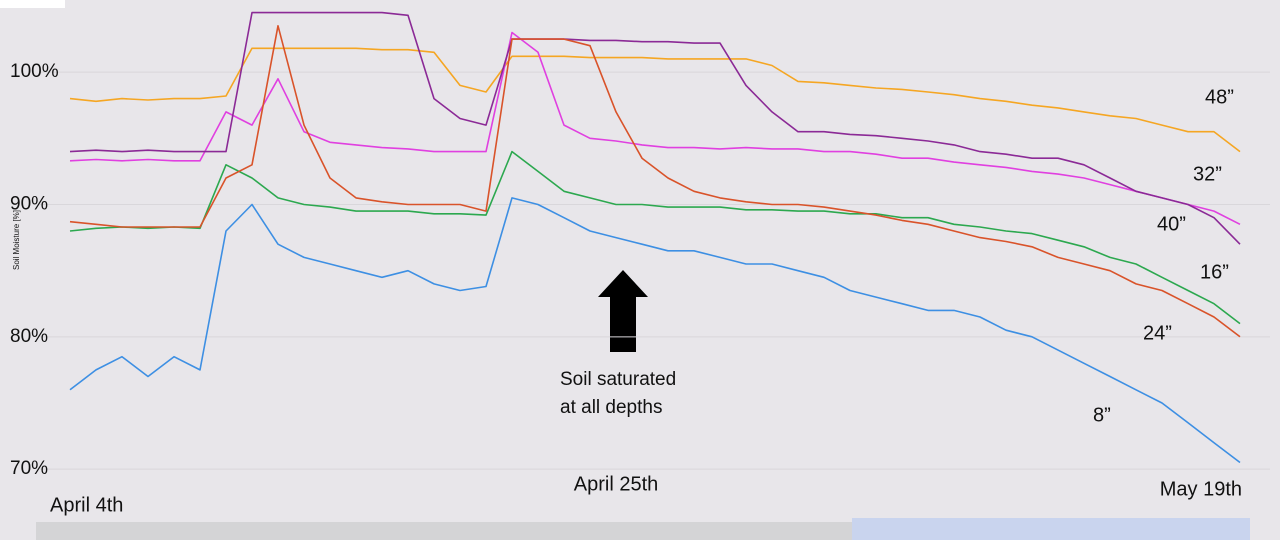 This screenshot has width=1280, height=540. I want to click on x-tick-label: April 25th, so click(616, 484).